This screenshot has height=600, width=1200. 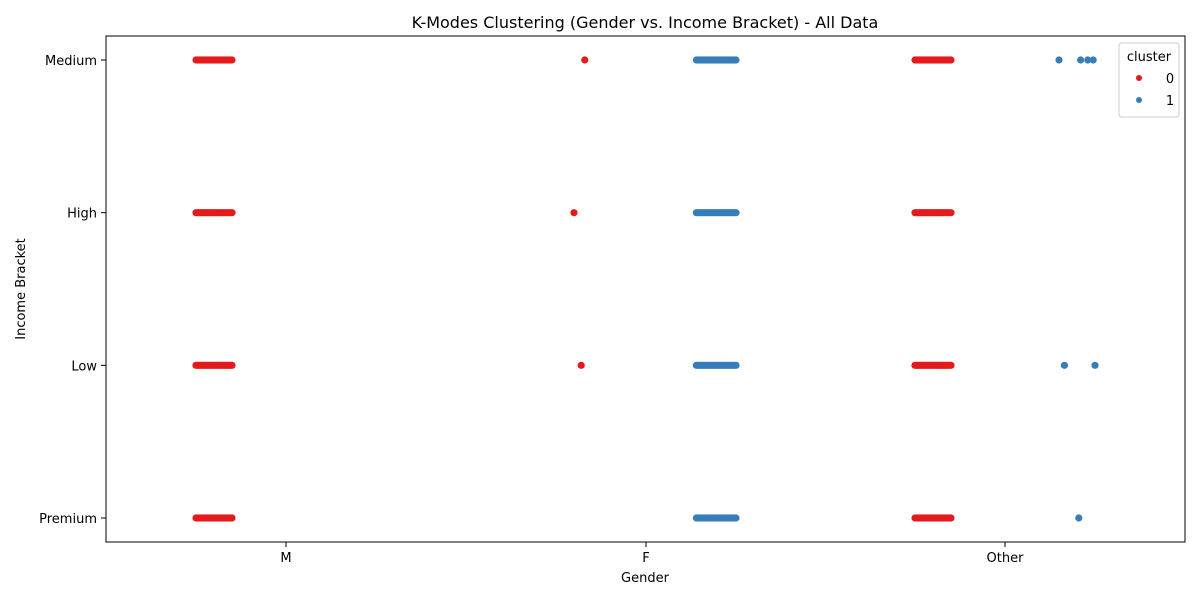 What do you see at coordinates (1170, 79) in the screenshot?
I see `legend-label: 0` at bounding box center [1170, 79].